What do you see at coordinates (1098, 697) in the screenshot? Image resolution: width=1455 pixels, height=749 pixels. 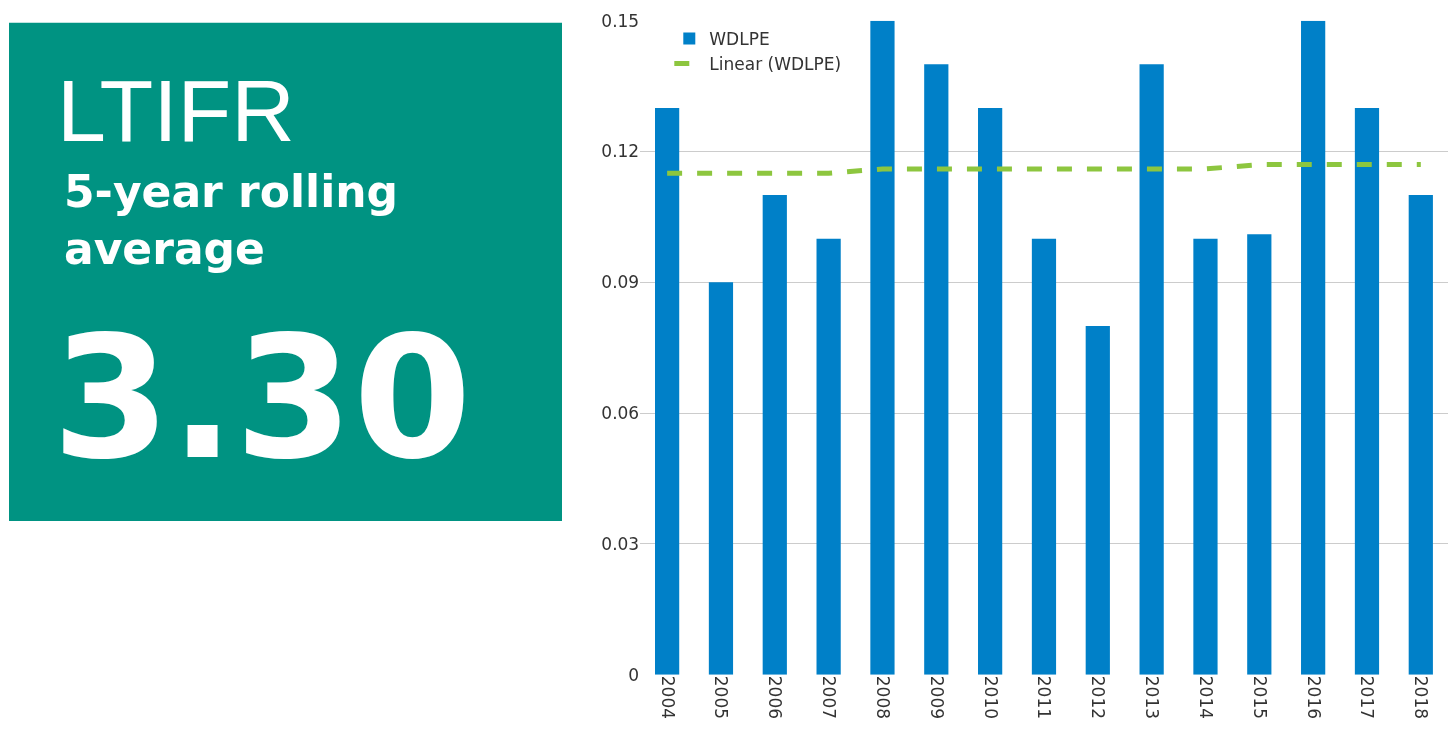 I see `x-tick-label: 2012` at bounding box center [1098, 697].